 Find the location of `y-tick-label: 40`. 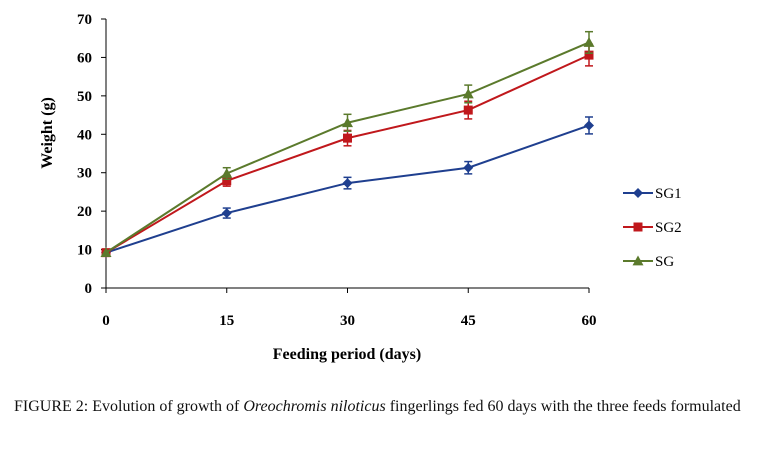

y-tick-label: 40 is located at coordinates (84, 135).